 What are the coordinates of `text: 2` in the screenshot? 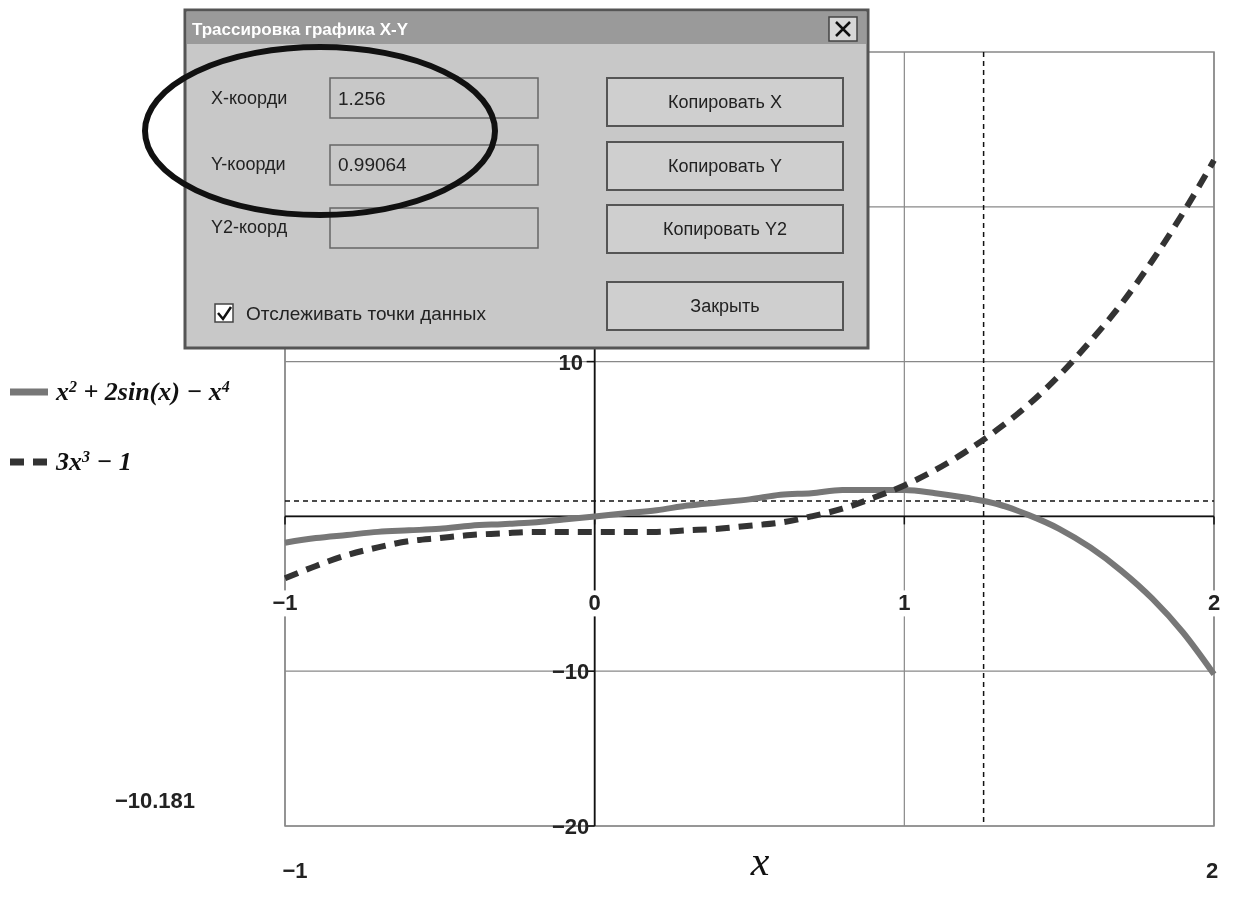 It's located at (1212, 870).